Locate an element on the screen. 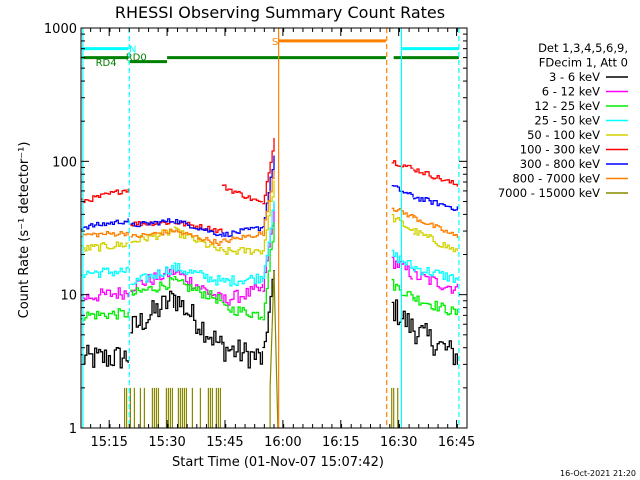 Image resolution: width=640 pixels, height=480 pixels. y-tick-label: 1 is located at coordinates (73, 429).